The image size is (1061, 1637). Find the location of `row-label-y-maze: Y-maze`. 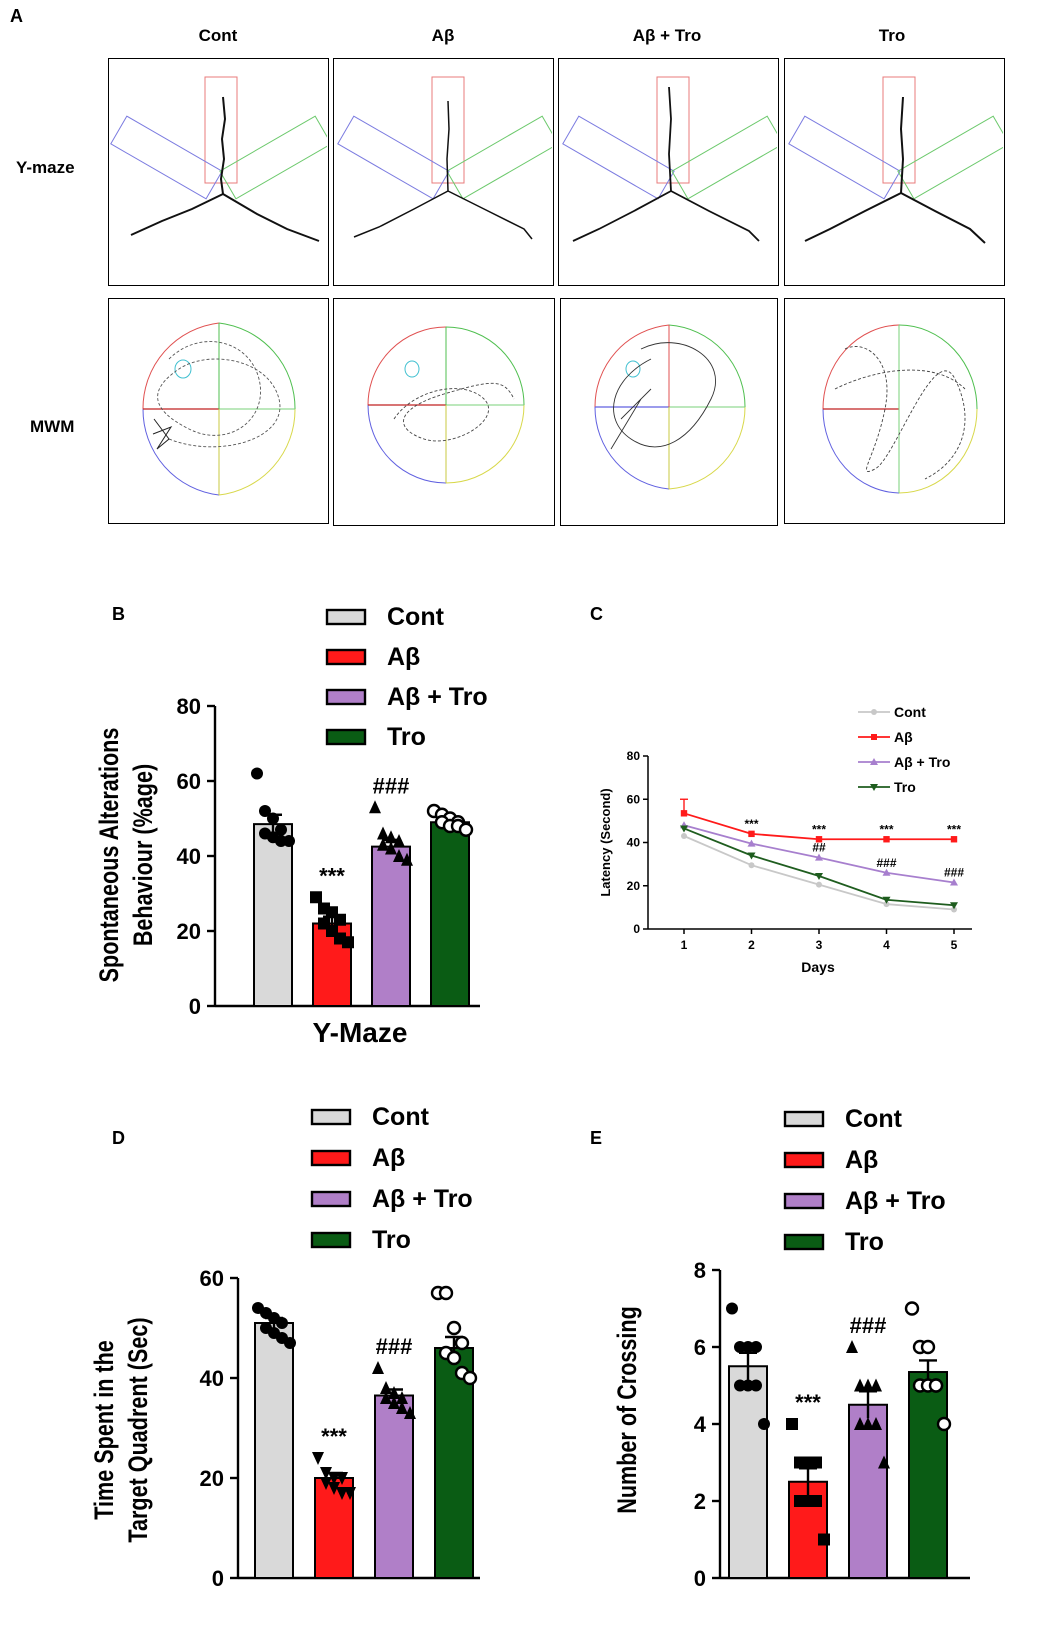

row-label-y-maze: Y-maze is located at coordinates (45, 167).